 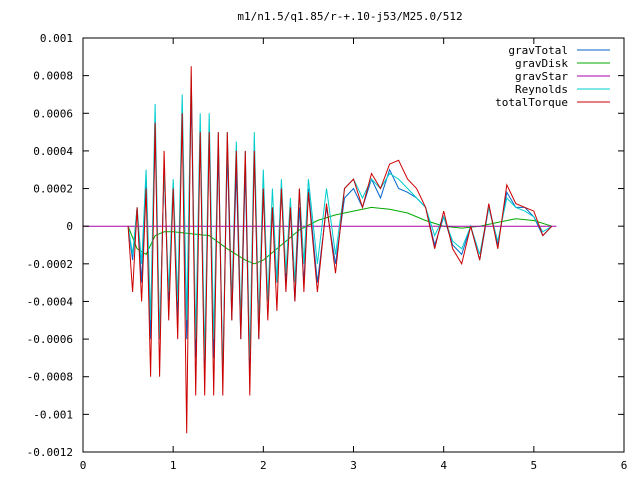 What do you see at coordinates (50, 339) in the screenshot?
I see `y-tick-label: -0.0006` at bounding box center [50, 339].